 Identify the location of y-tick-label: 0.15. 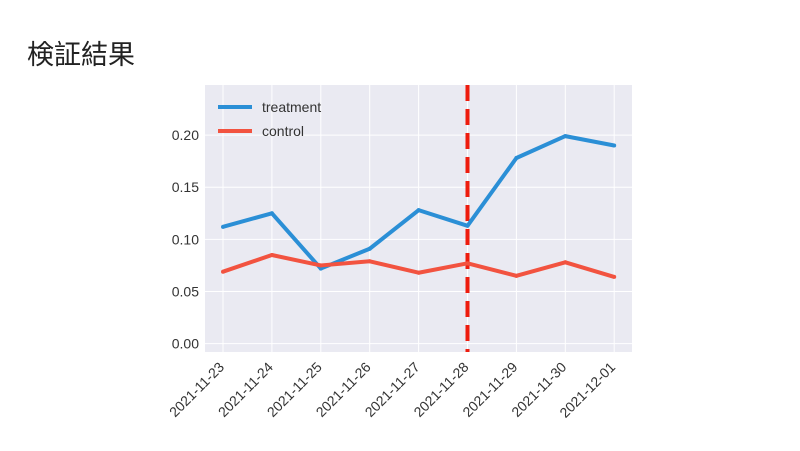
(185, 187).